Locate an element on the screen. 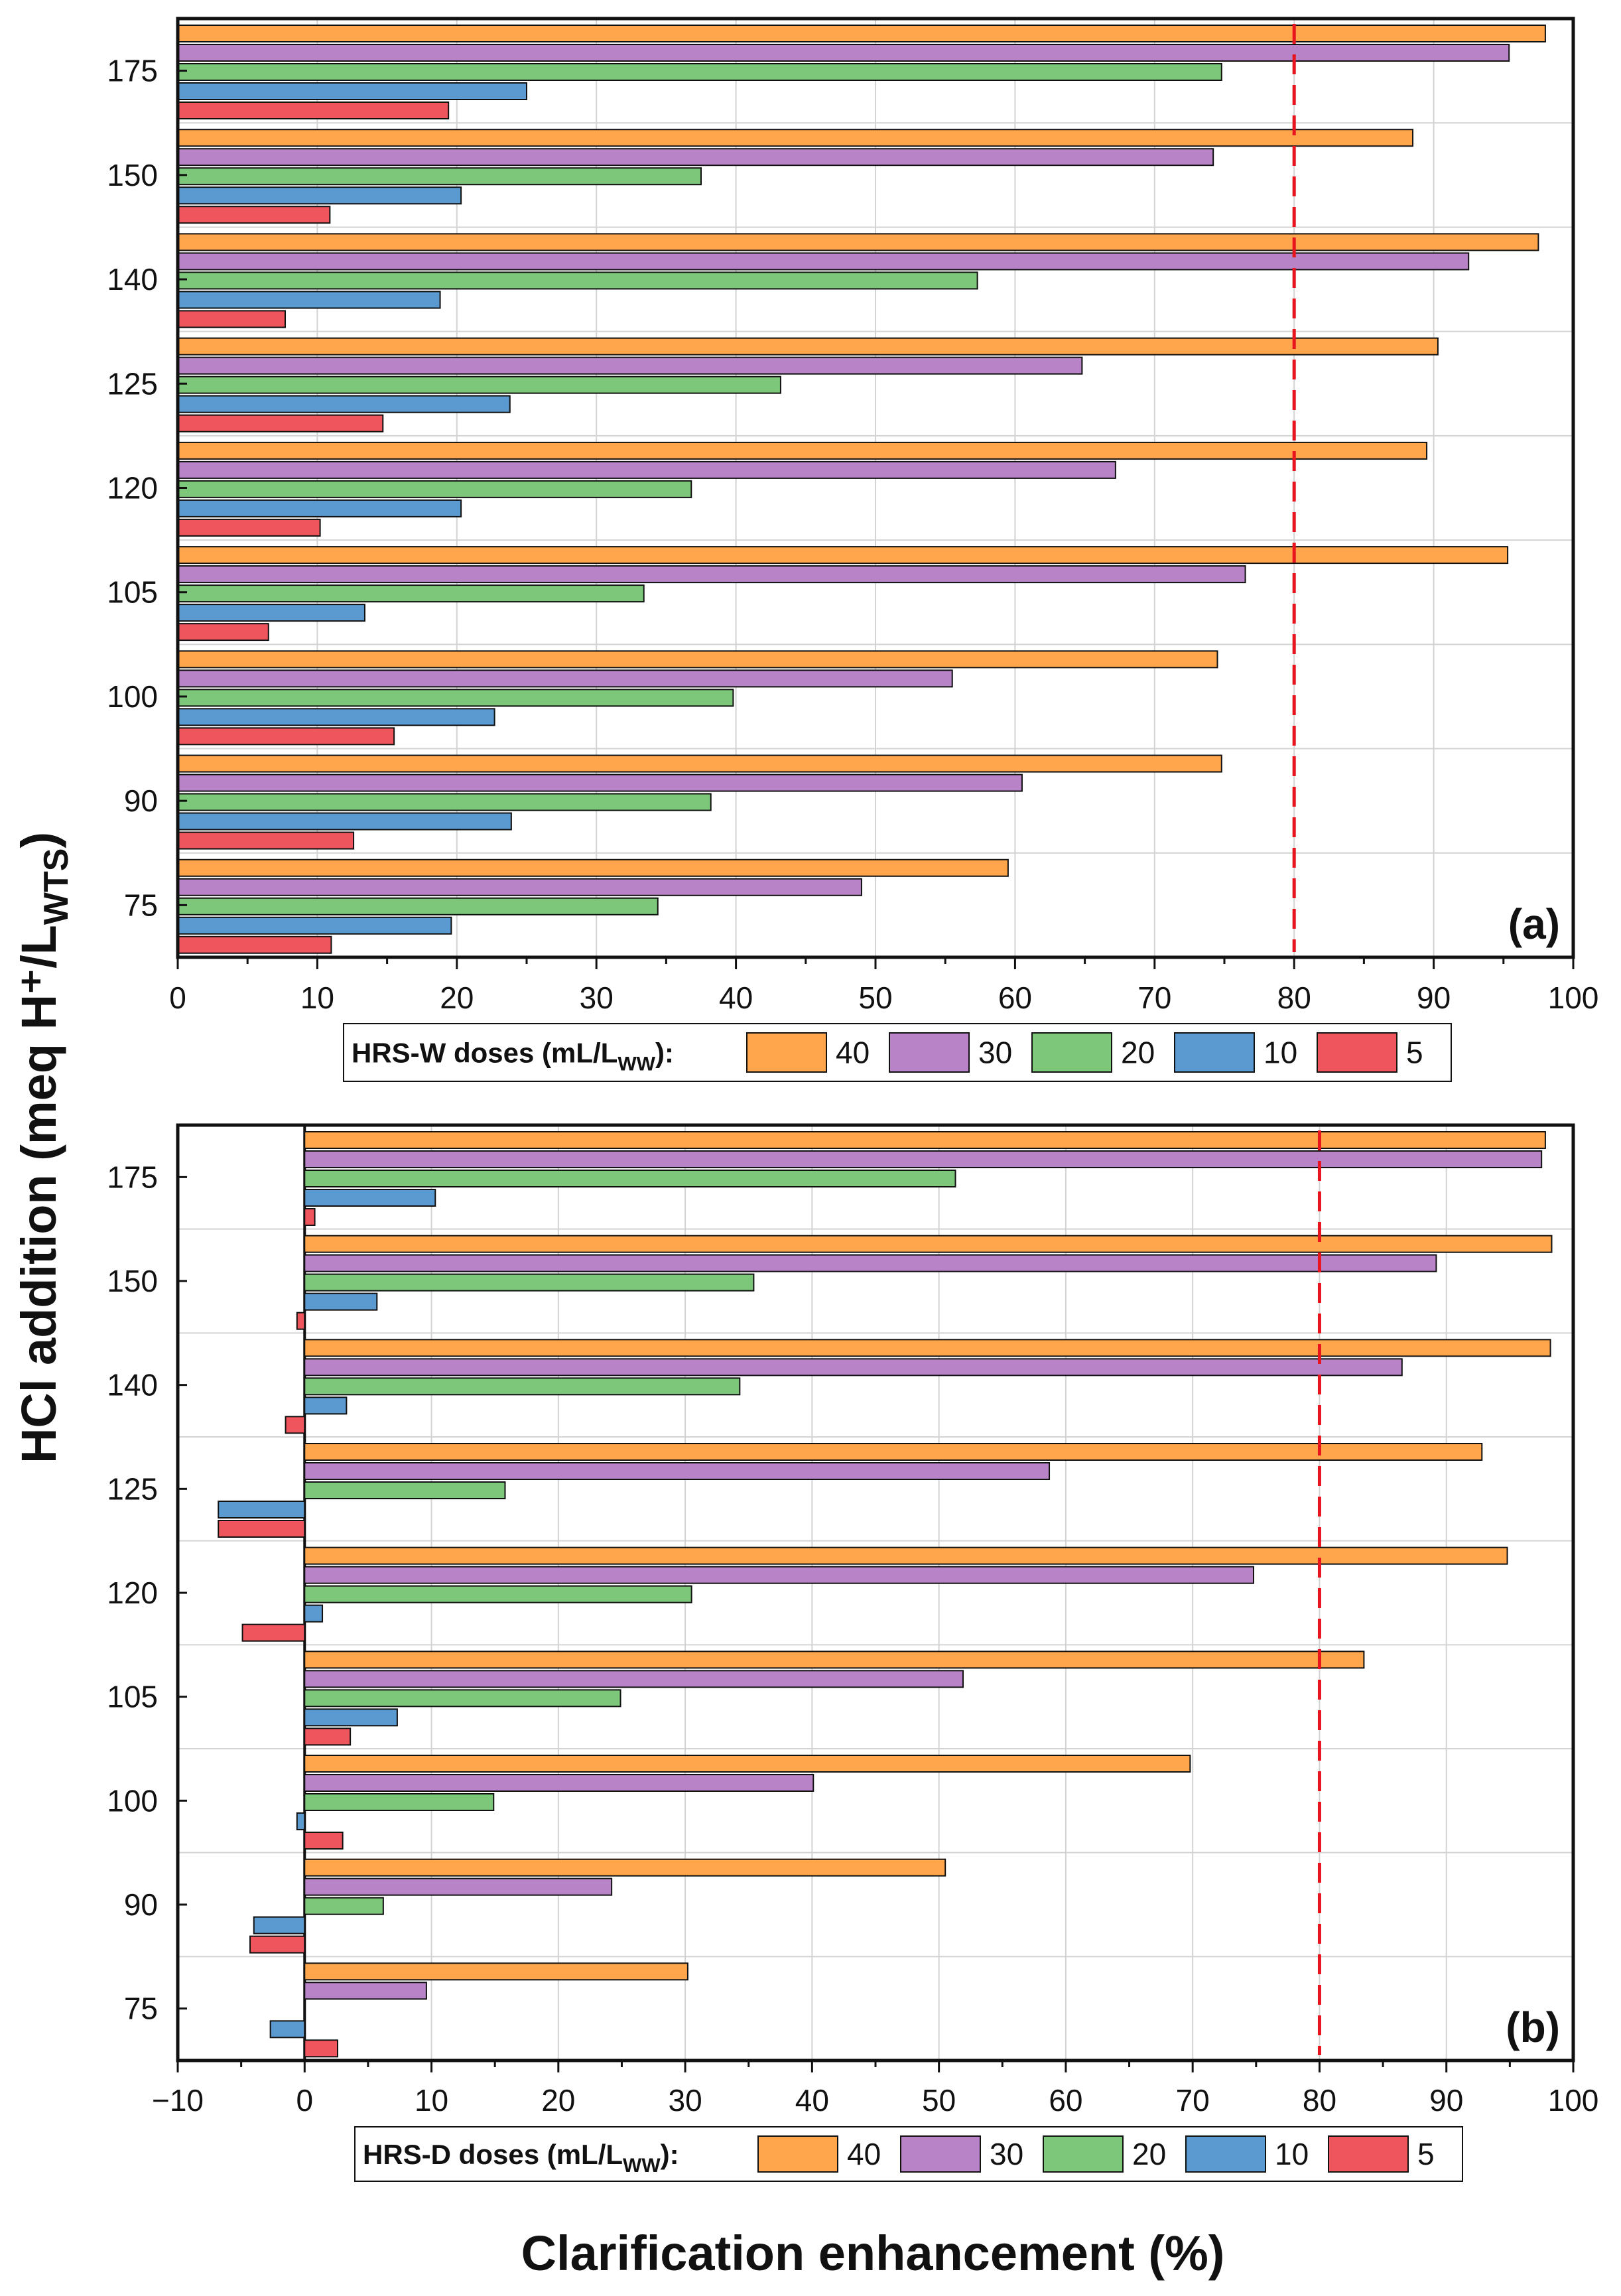 The image size is (1621, 2296). y-tick-label: 105 is located at coordinates (132, 1697).